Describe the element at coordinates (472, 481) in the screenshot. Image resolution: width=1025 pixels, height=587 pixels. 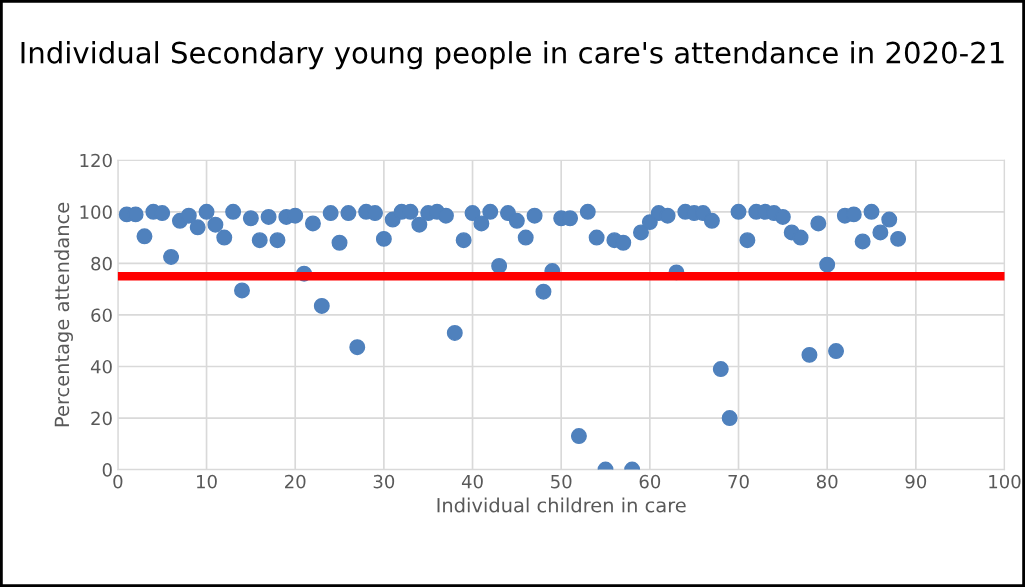
I see `x-tick-label: 40` at that location.